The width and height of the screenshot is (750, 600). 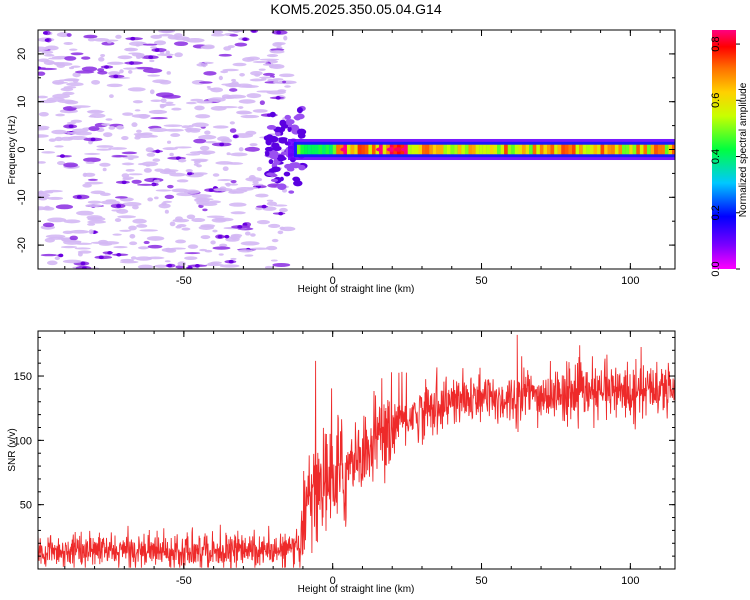 I want to click on spectrogram-y-tick-label: -20, so click(x=22, y=245).